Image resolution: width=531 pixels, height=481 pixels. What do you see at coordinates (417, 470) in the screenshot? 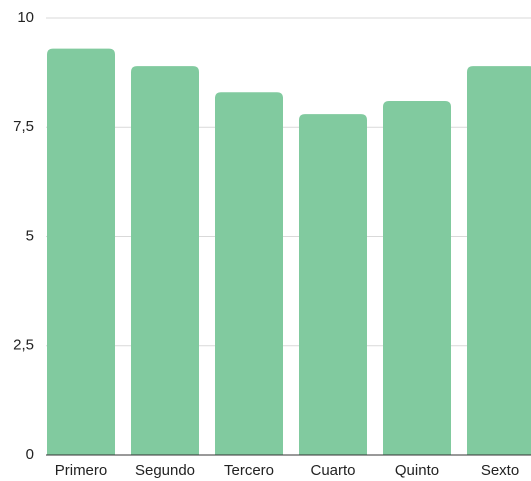
I see `x-tick-label: Quinto` at bounding box center [417, 470].